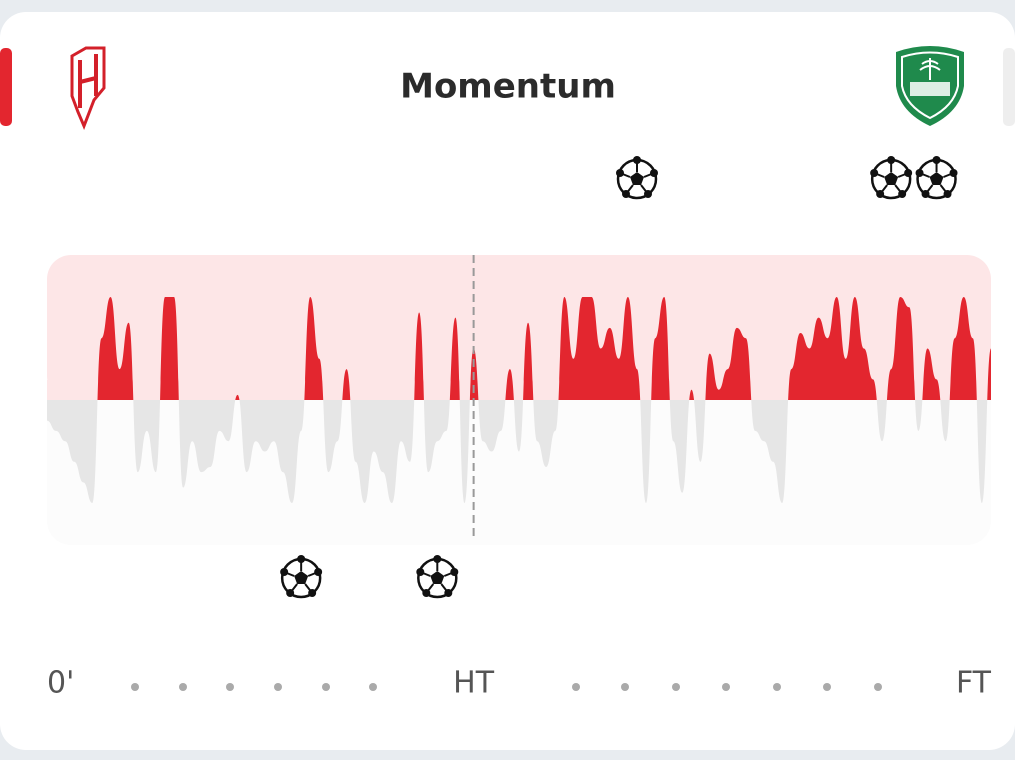 The height and width of the screenshot is (760, 1015). Describe the element at coordinates (519, 348) in the screenshot. I see `momentum-area-positive` at that location.